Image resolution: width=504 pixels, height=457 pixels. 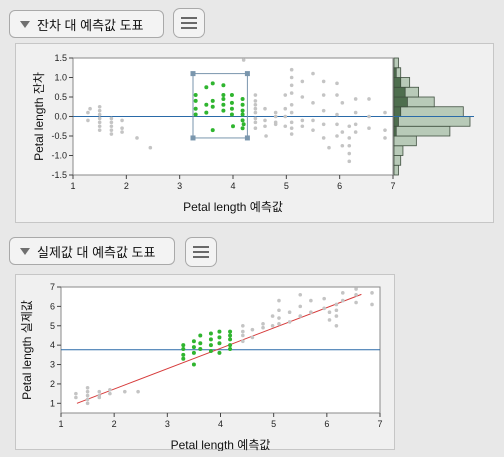 I want to click on brush-selection-box, so click(x=220, y=106).